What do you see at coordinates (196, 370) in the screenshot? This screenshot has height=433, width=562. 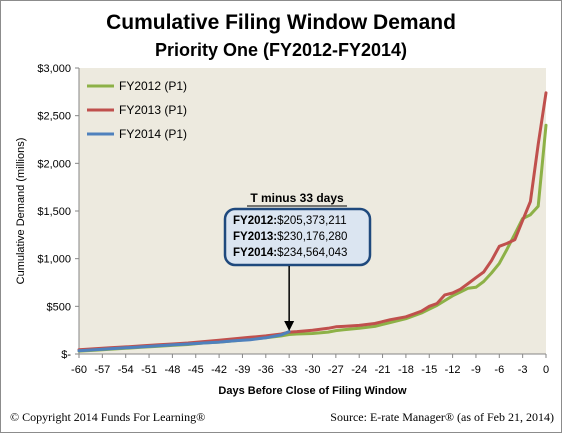 I see `x-tick-label: -45` at bounding box center [196, 370].